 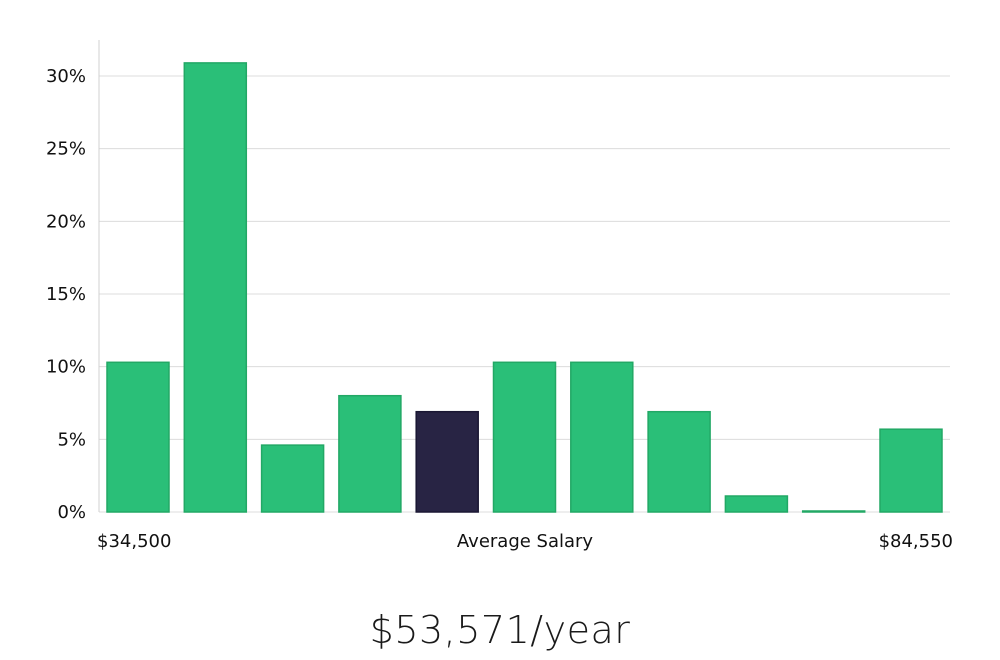 I want to click on y-tick-label: 30%, so click(x=66, y=76).